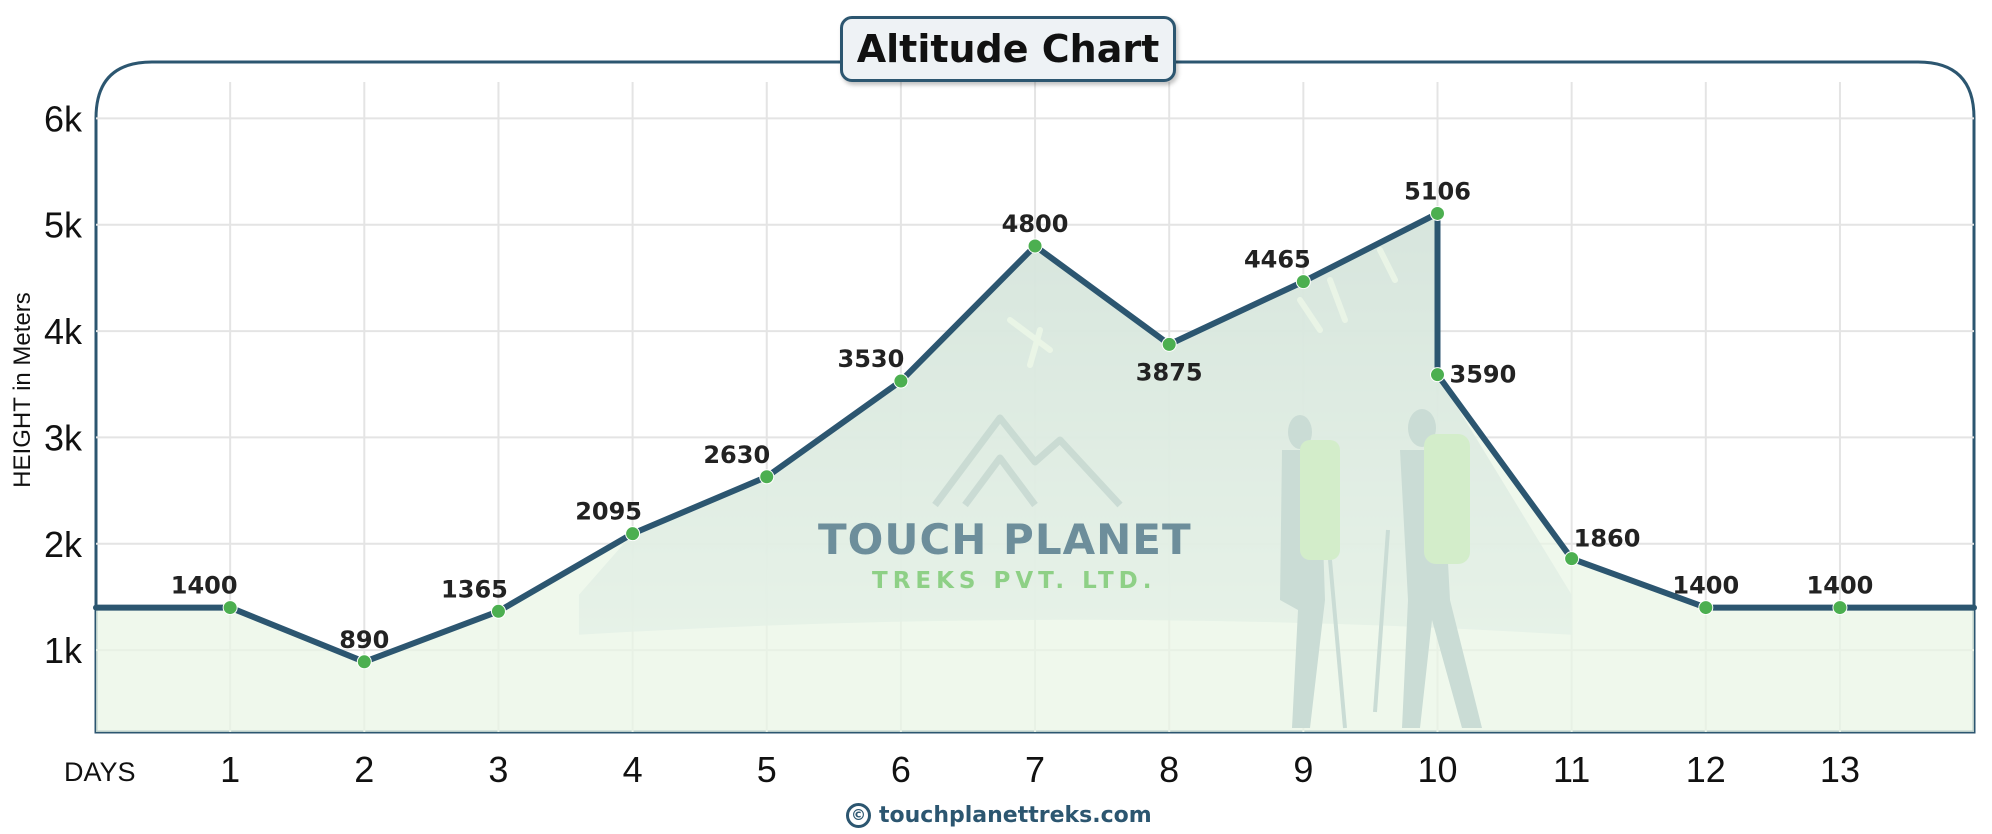  Describe the element at coordinates (1169, 372) in the screenshot. I see `data-label: 3875` at that location.